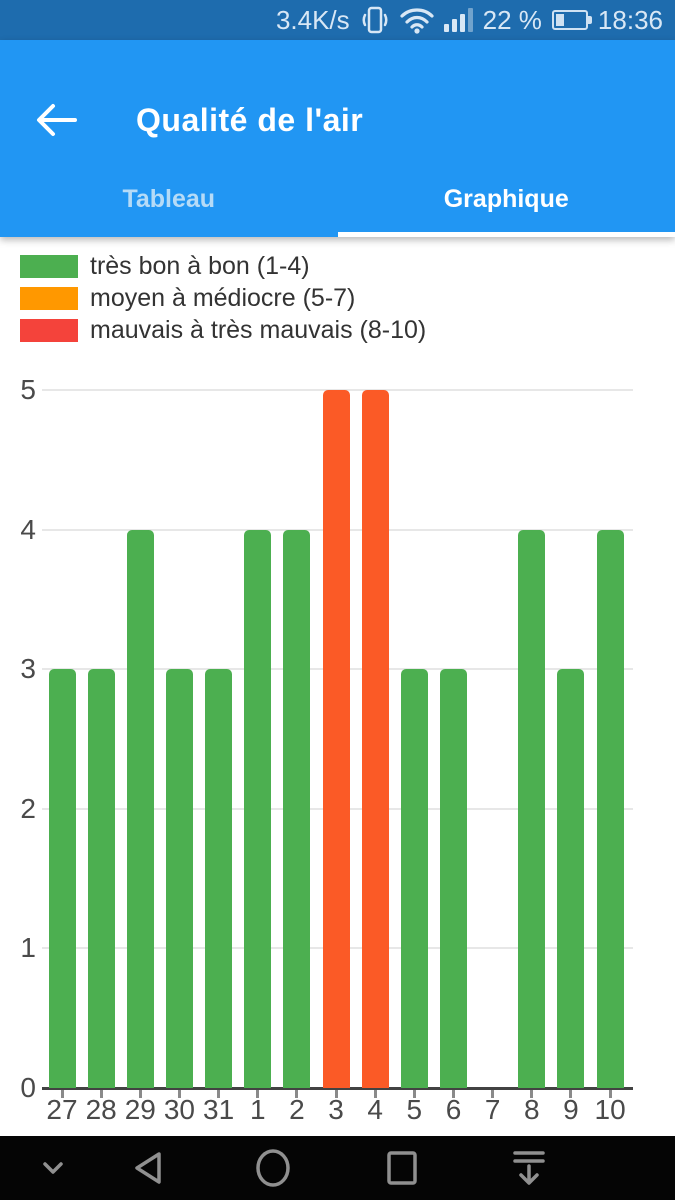  What do you see at coordinates (28, 808) in the screenshot?
I see `y-axis-tick-label: 2` at bounding box center [28, 808].